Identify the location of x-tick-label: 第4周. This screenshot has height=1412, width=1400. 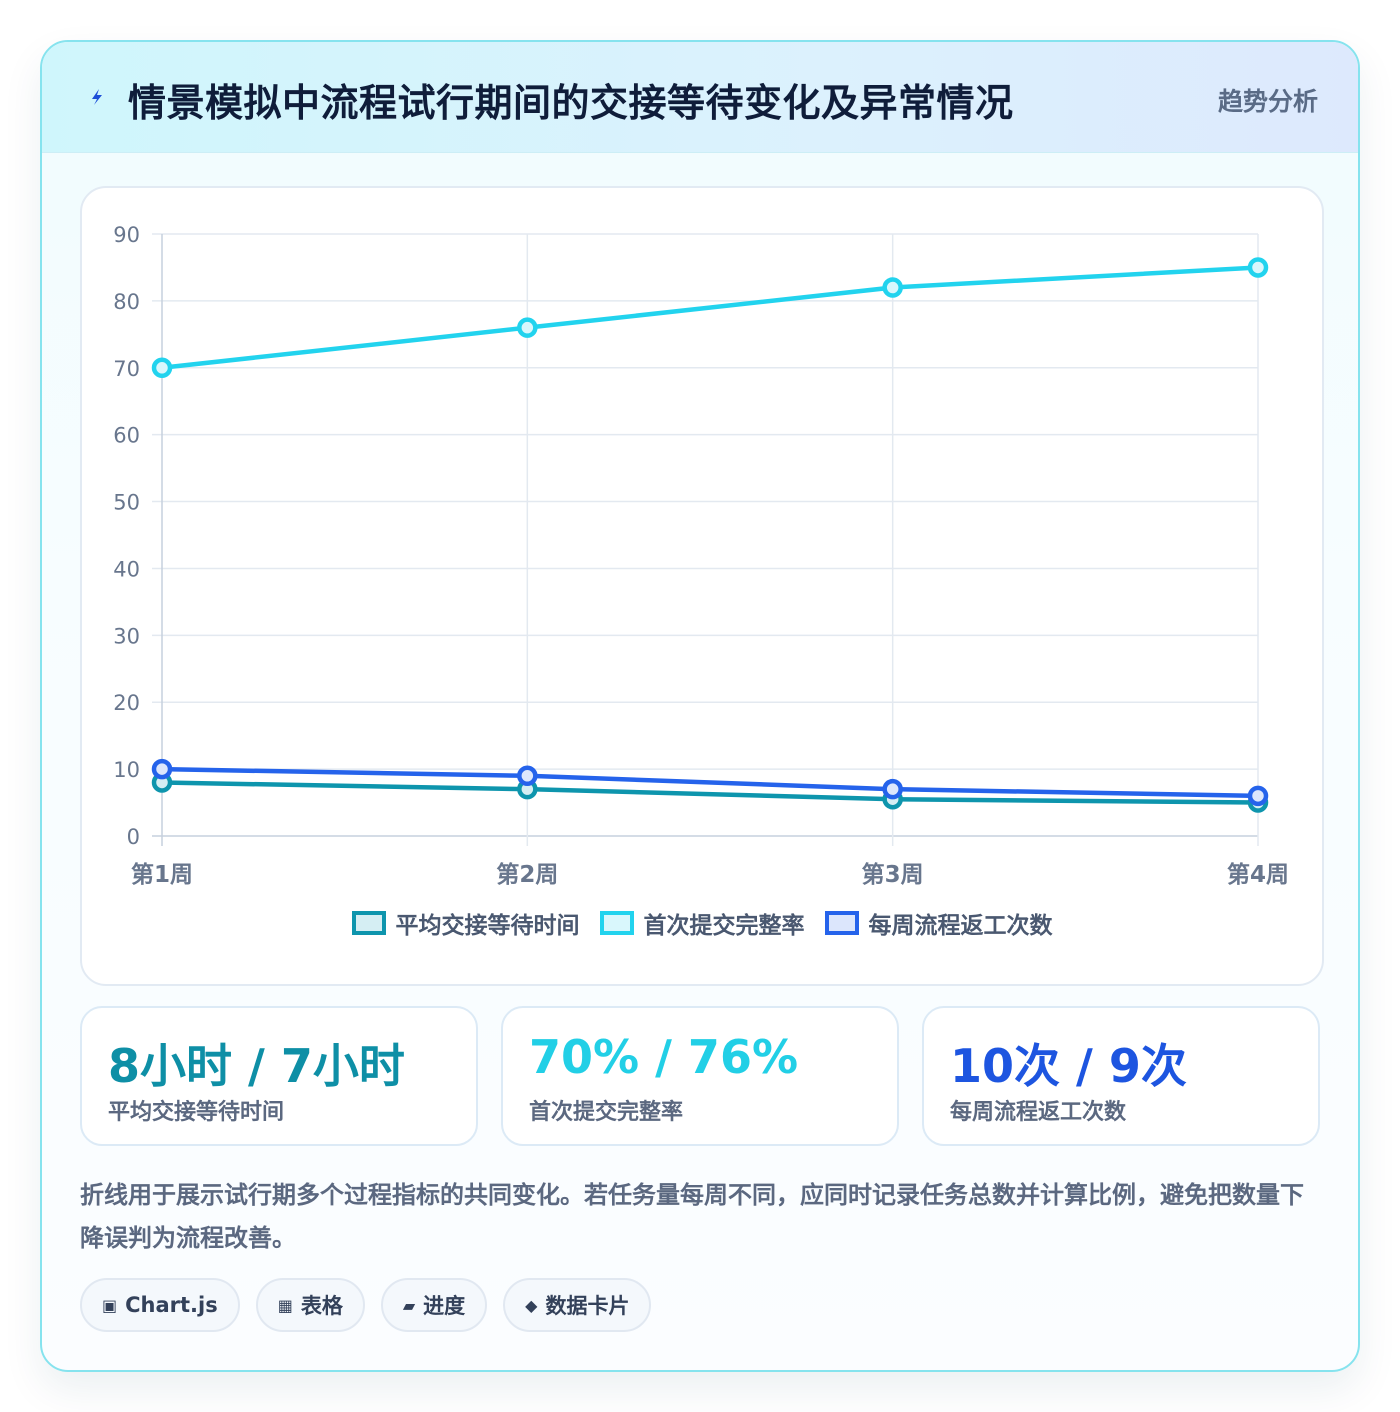
(1258, 874).